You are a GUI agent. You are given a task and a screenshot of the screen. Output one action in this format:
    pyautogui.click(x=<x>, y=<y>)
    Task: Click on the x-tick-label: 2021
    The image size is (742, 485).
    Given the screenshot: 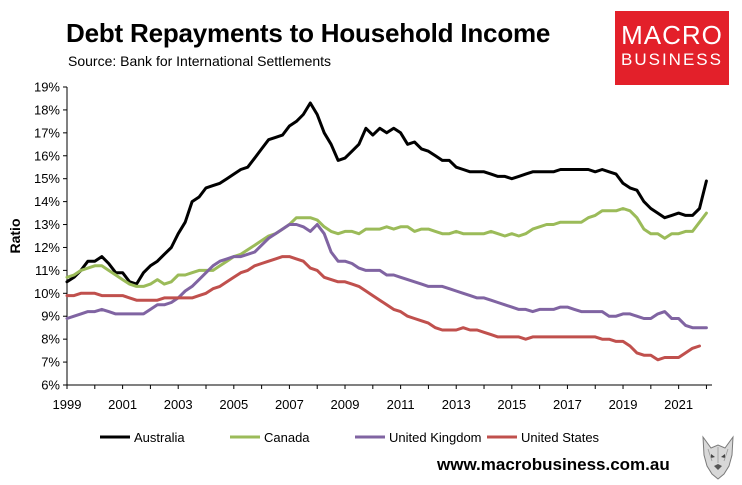 What is the action you would take?
    pyautogui.click(x=678, y=404)
    